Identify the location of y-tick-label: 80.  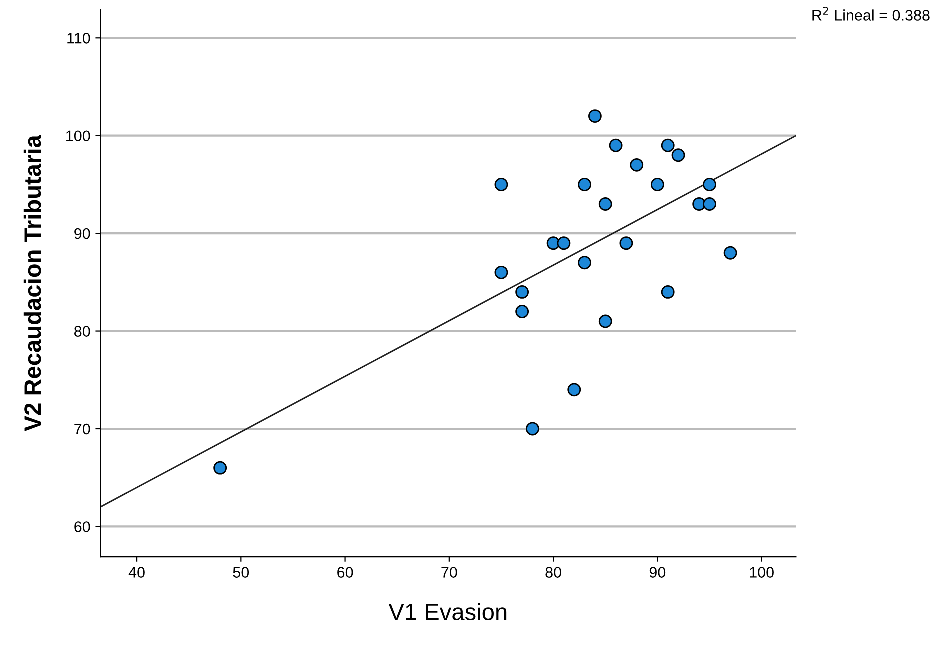
(82, 331).